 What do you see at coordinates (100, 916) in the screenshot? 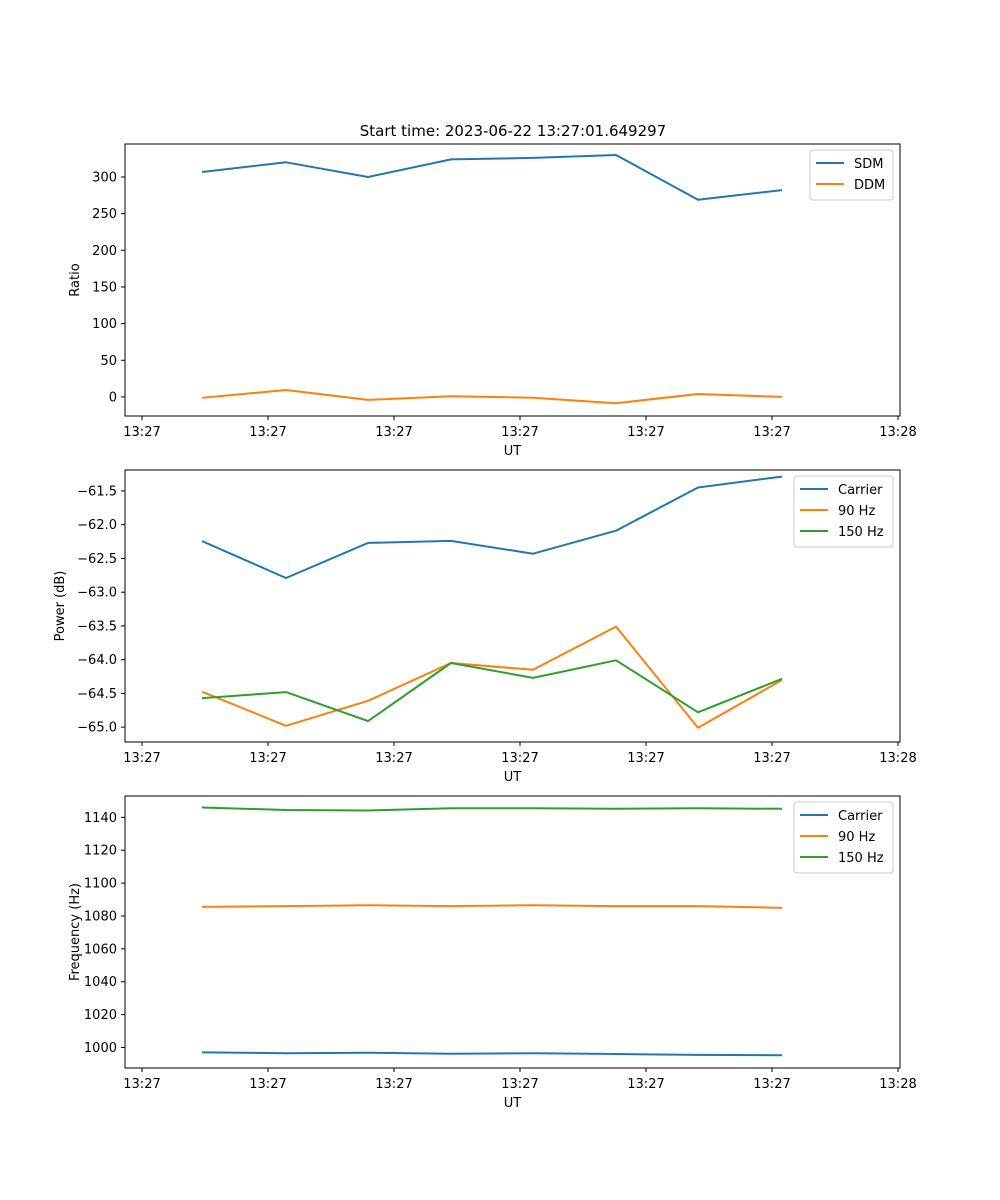
I see `y-tick-label: 1080` at bounding box center [100, 916].